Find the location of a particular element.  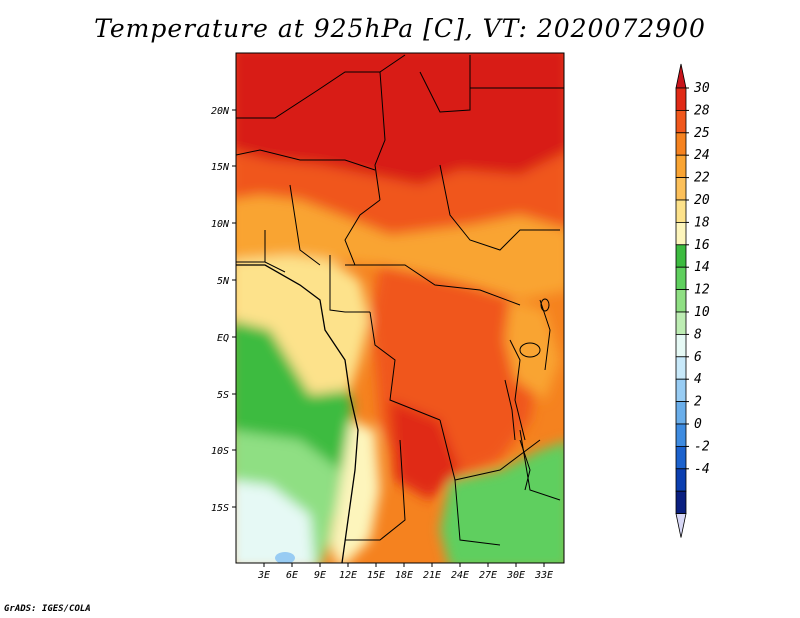

colorbar-label: 28 is located at coordinates (702, 110).